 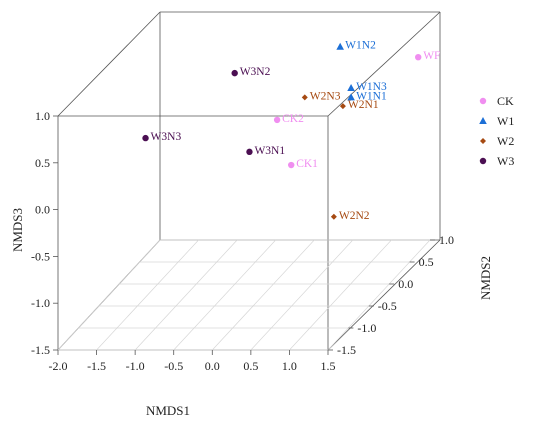 I want to click on z-tick-label: 0.0, so click(x=42, y=210).